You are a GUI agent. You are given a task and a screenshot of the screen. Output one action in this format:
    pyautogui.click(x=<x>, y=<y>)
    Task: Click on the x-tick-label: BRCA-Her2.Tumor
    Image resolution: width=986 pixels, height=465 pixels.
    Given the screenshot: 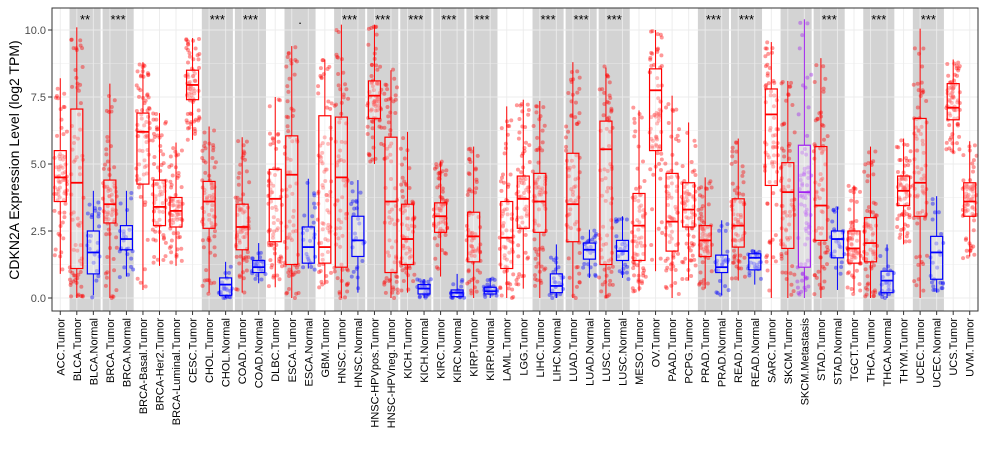 What is the action you would take?
    pyautogui.click(x=160, y=364)
    